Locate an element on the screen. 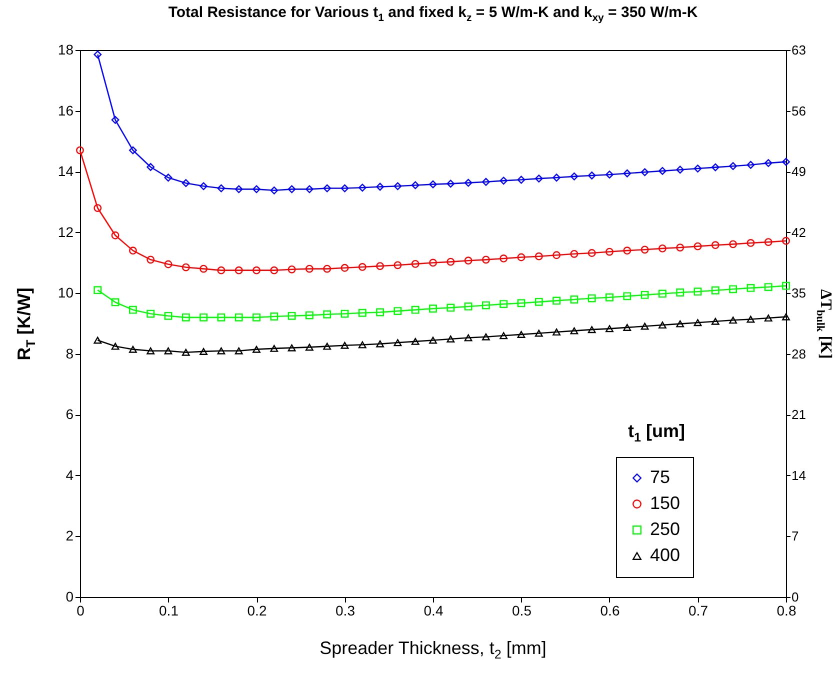  y2-tick-label: 0 is located at coordinates (795, 597).